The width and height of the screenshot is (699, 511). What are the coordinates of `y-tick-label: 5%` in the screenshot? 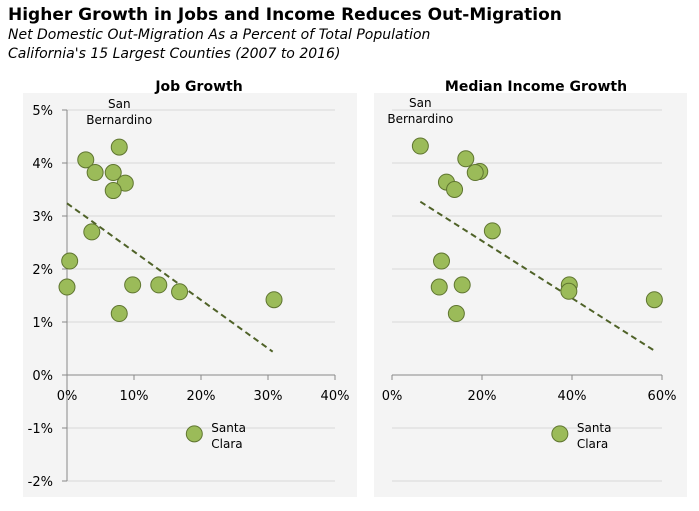 It's located at (42, 111).